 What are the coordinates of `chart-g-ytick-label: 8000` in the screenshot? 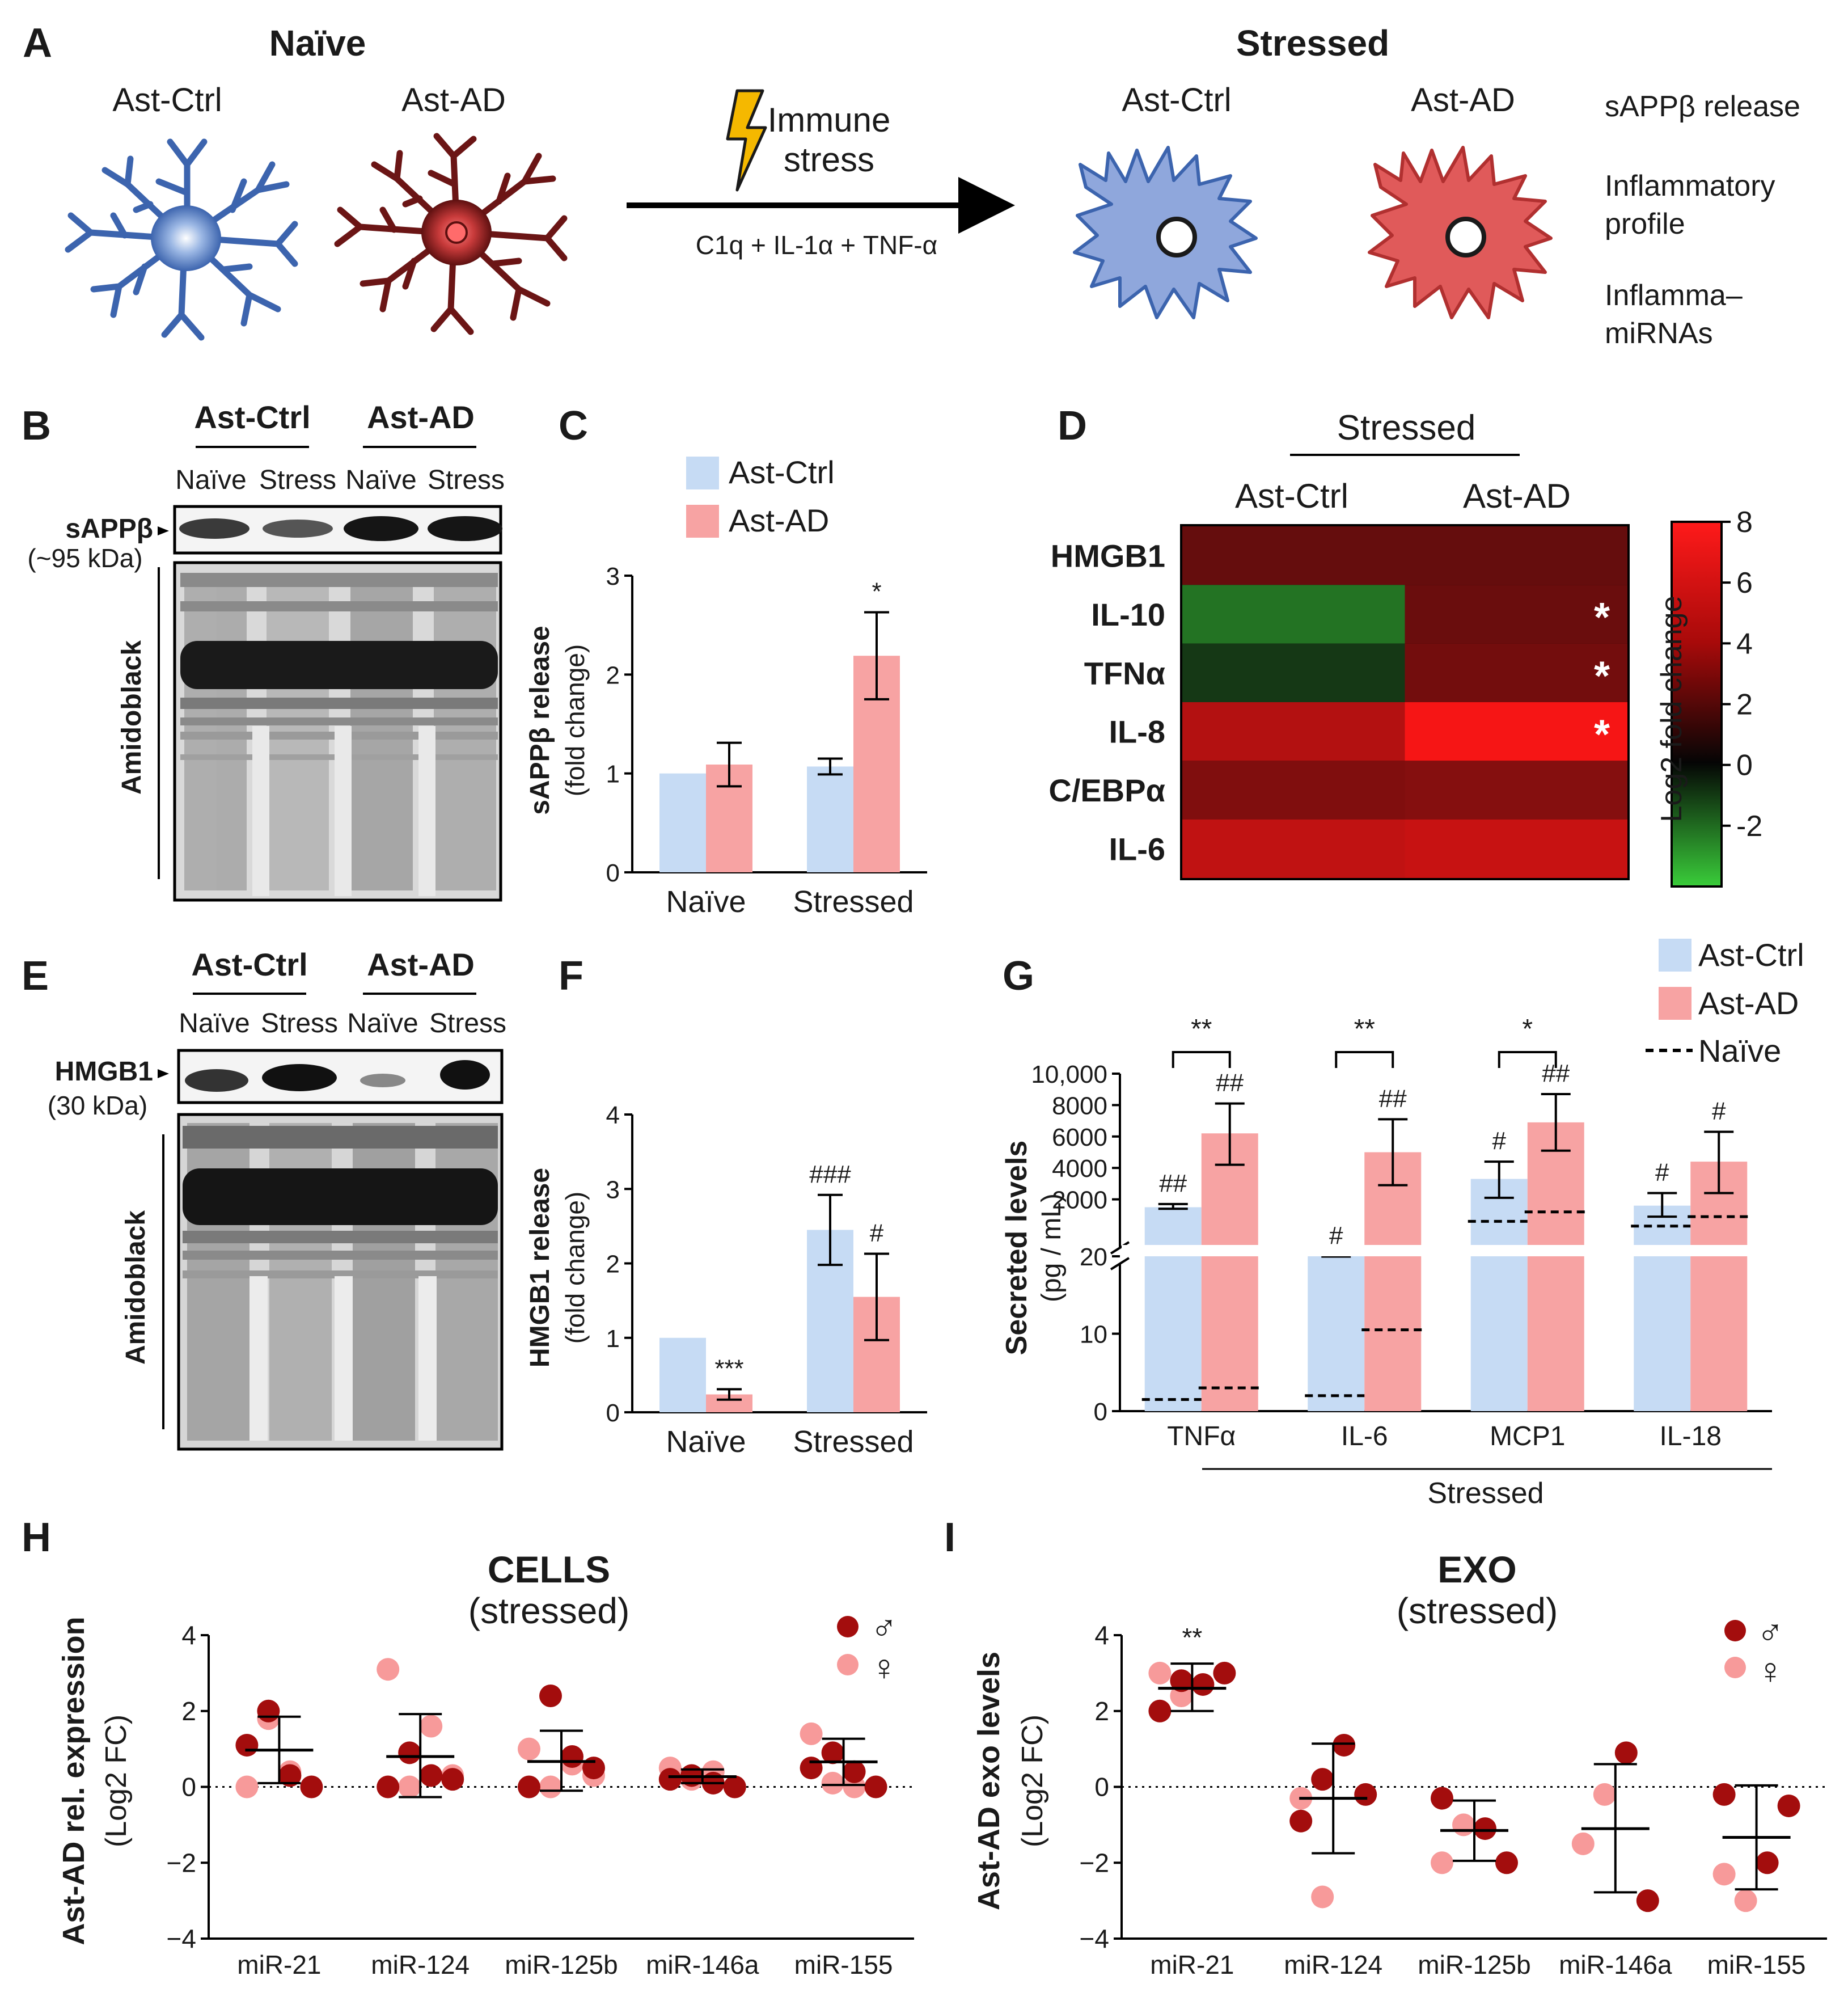 It's located at (1079, 1106).